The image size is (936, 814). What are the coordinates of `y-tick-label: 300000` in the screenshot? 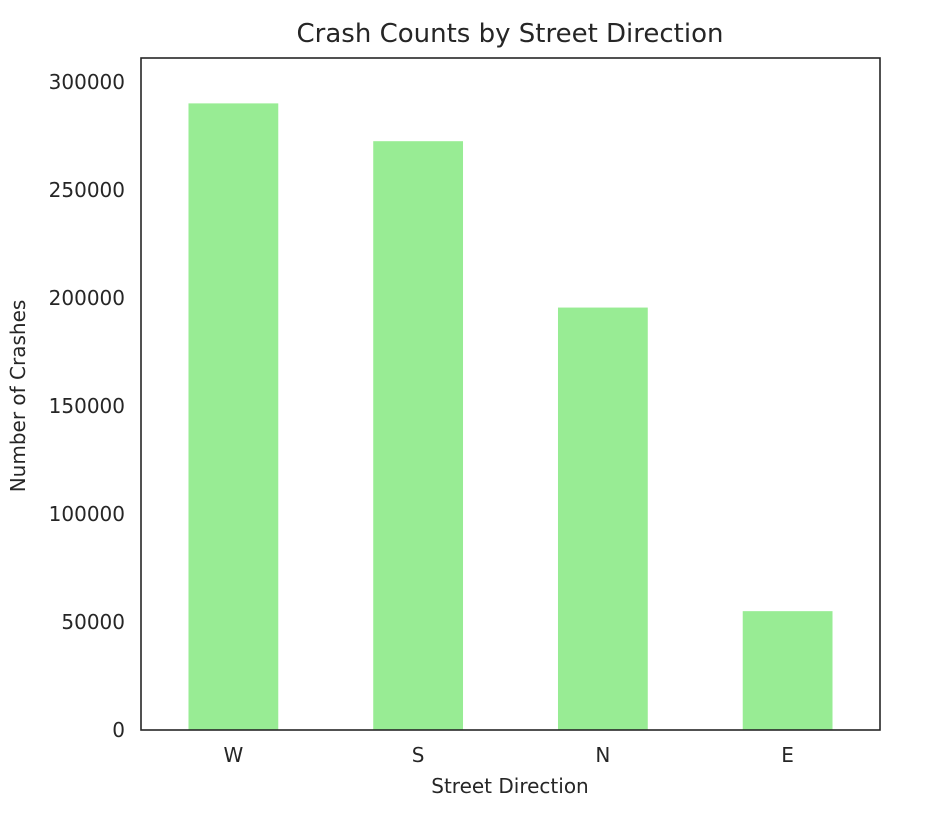 It's located at (87, 82).